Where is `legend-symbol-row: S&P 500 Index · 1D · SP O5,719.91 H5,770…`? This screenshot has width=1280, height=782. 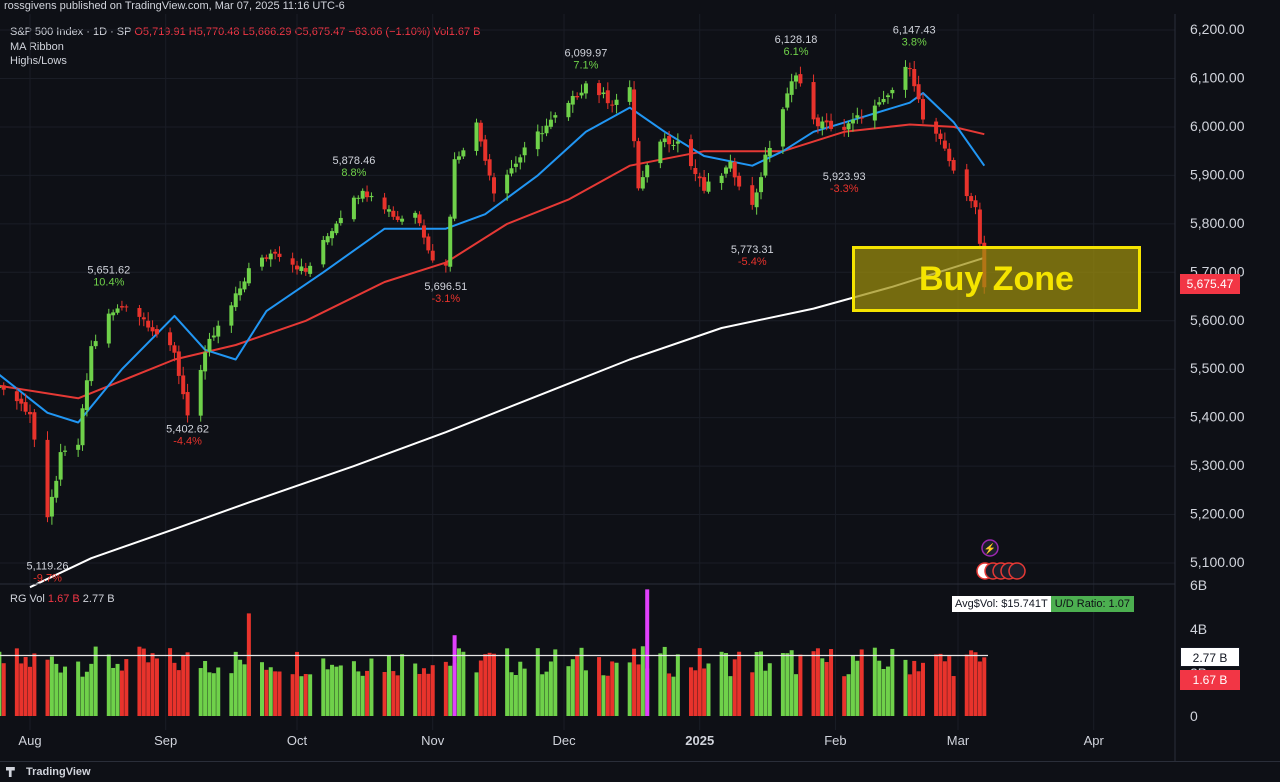 legend-symbol-row: S&P 500 Index · 1D · SP O5,719.91 H5,770… is located at coordinates (245, 32).